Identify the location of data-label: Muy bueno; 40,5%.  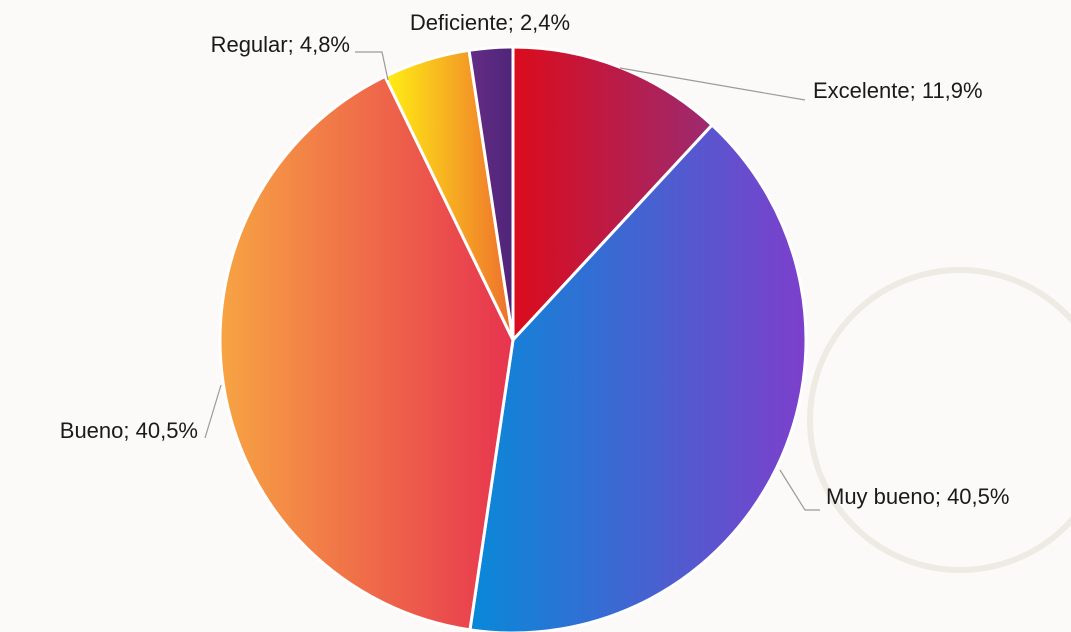
(917, 496).